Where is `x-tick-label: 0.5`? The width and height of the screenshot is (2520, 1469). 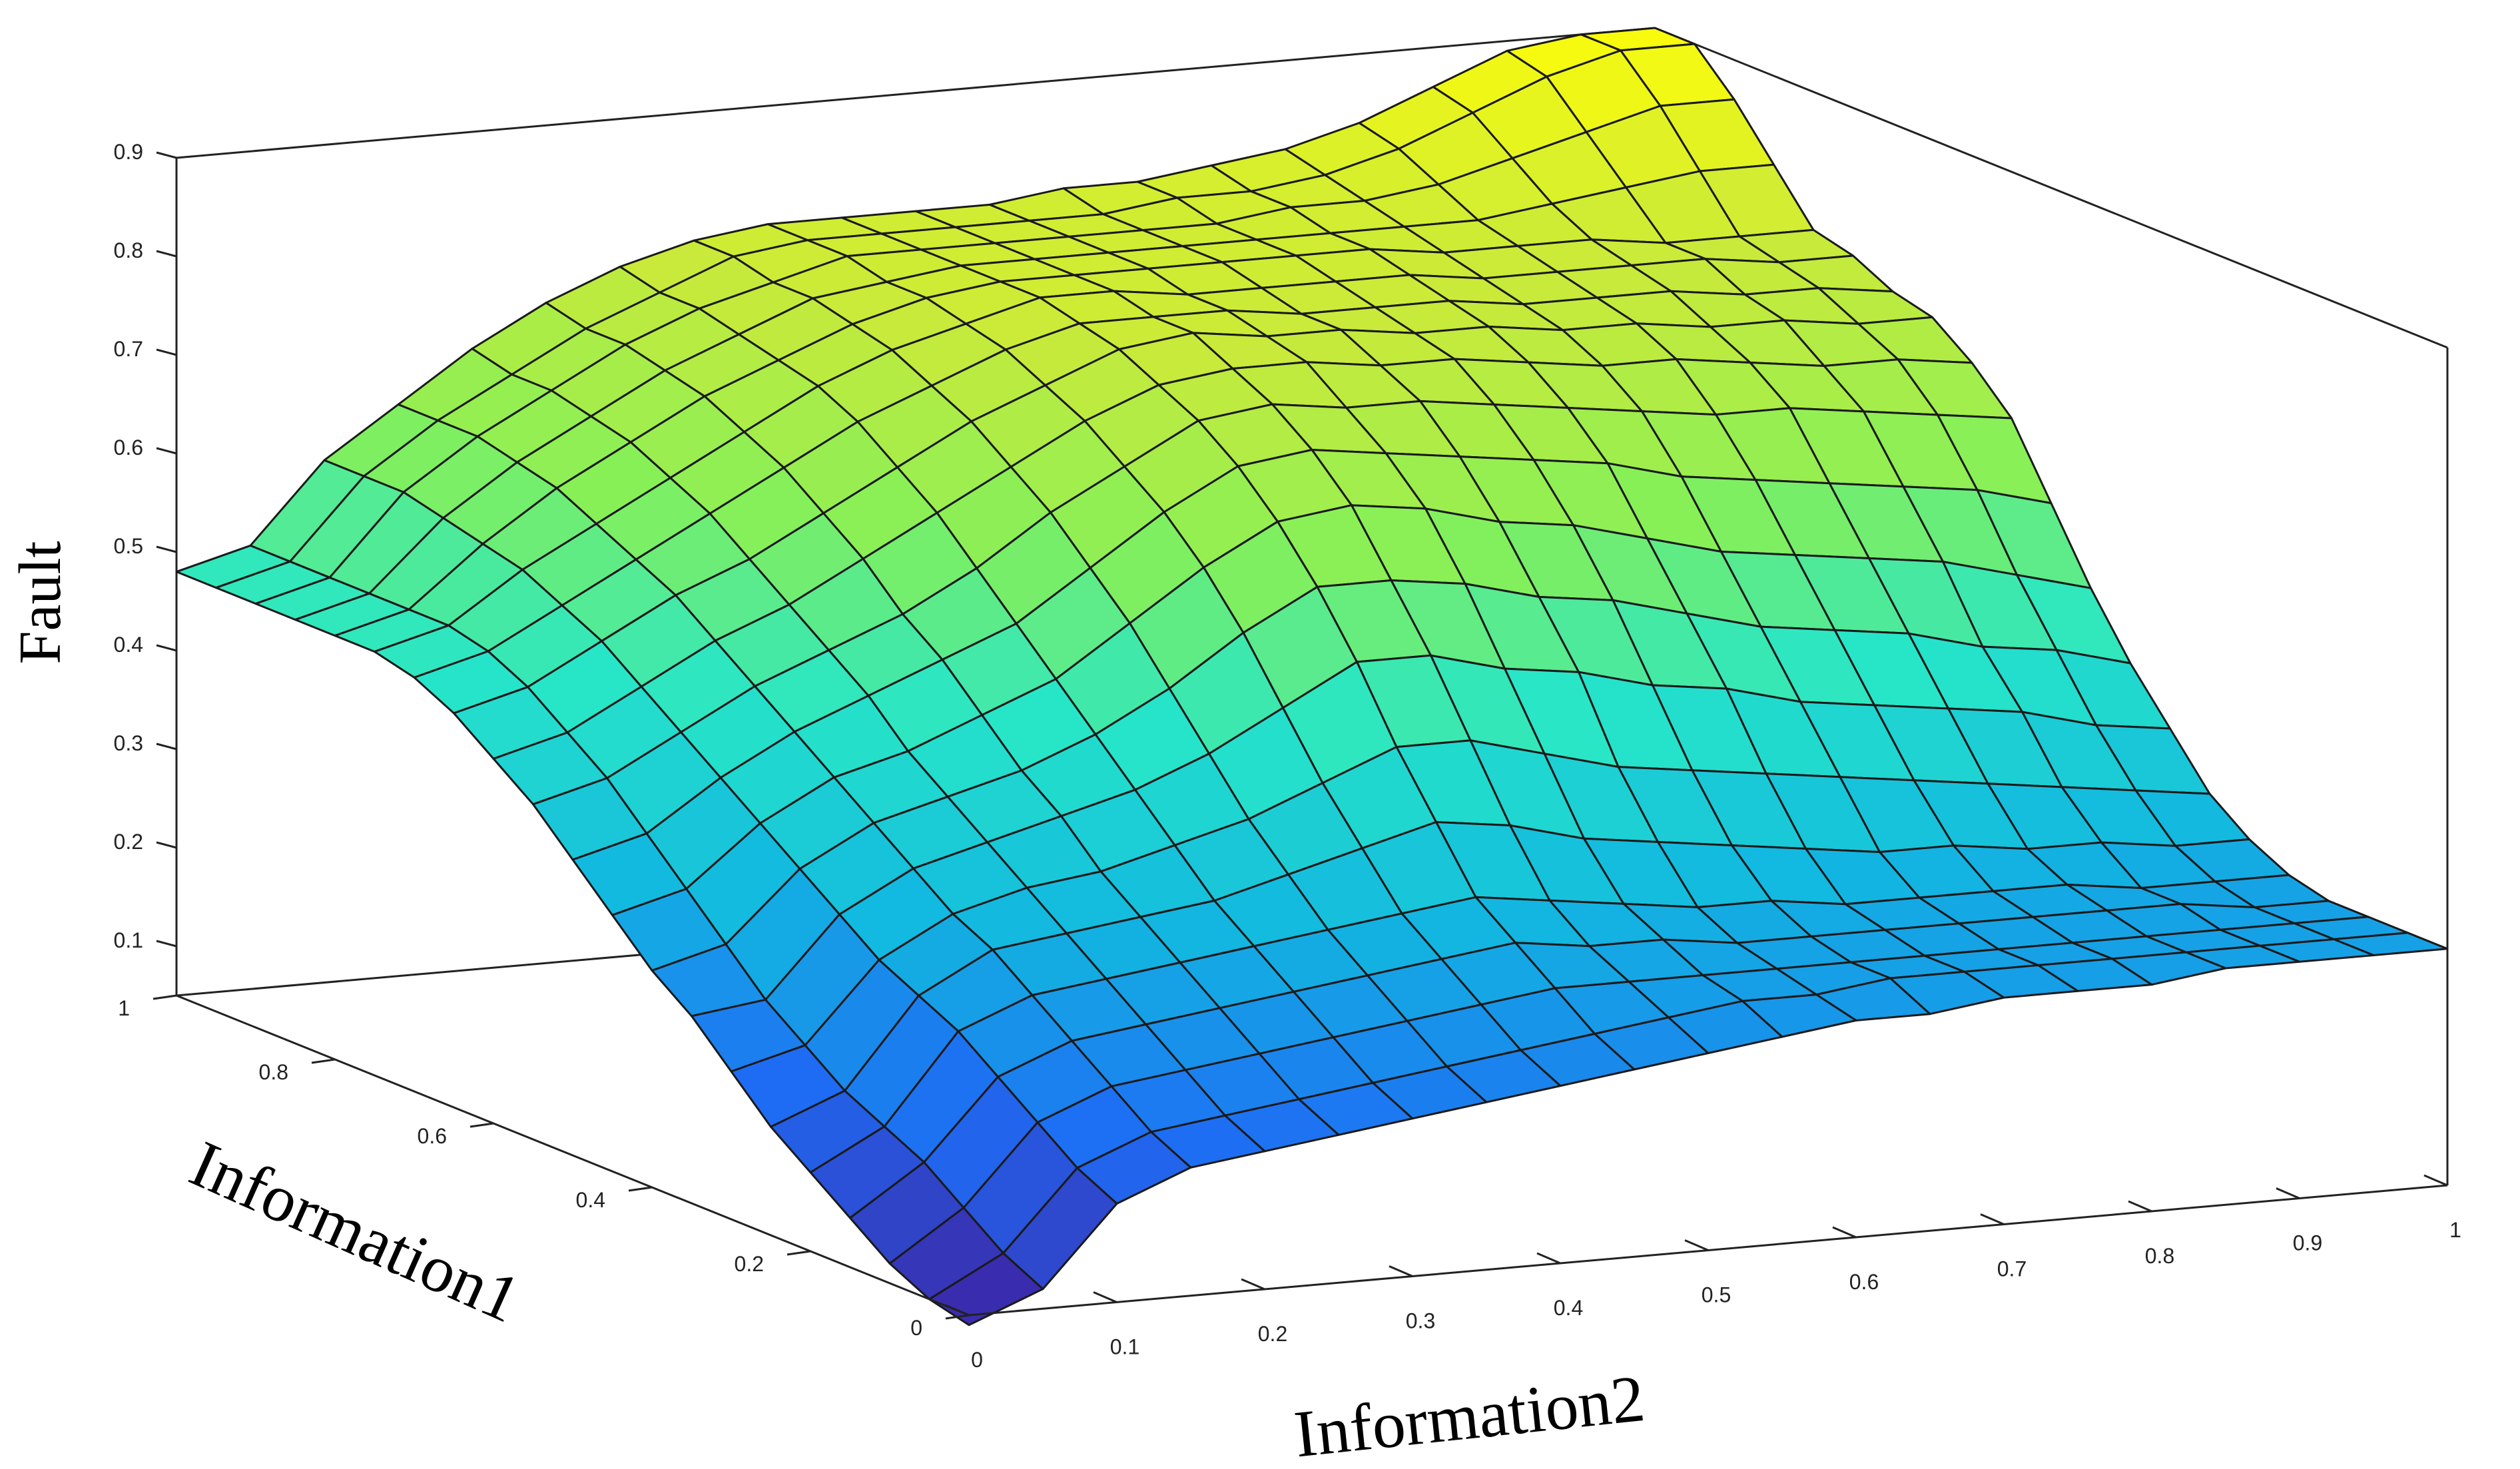 x-tick-label: 0.5 is located at coordinates (1716, 1295).